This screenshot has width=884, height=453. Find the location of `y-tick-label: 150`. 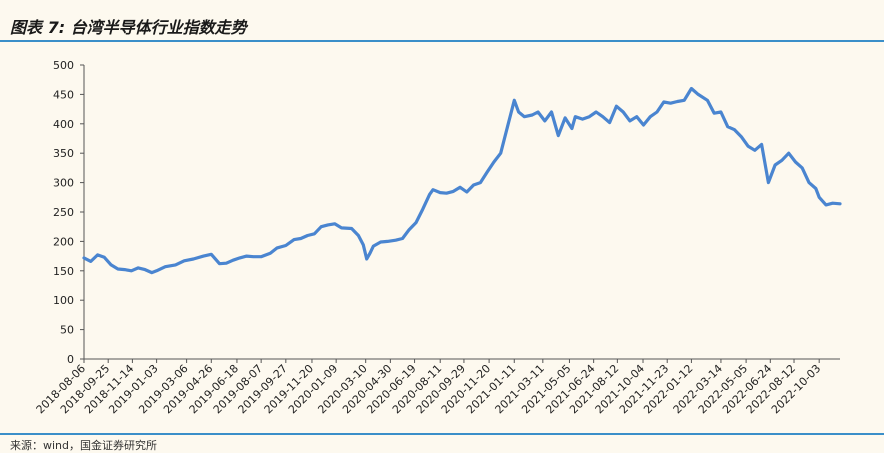

y-tick-label: 150 is located at coordinates (63, 271).